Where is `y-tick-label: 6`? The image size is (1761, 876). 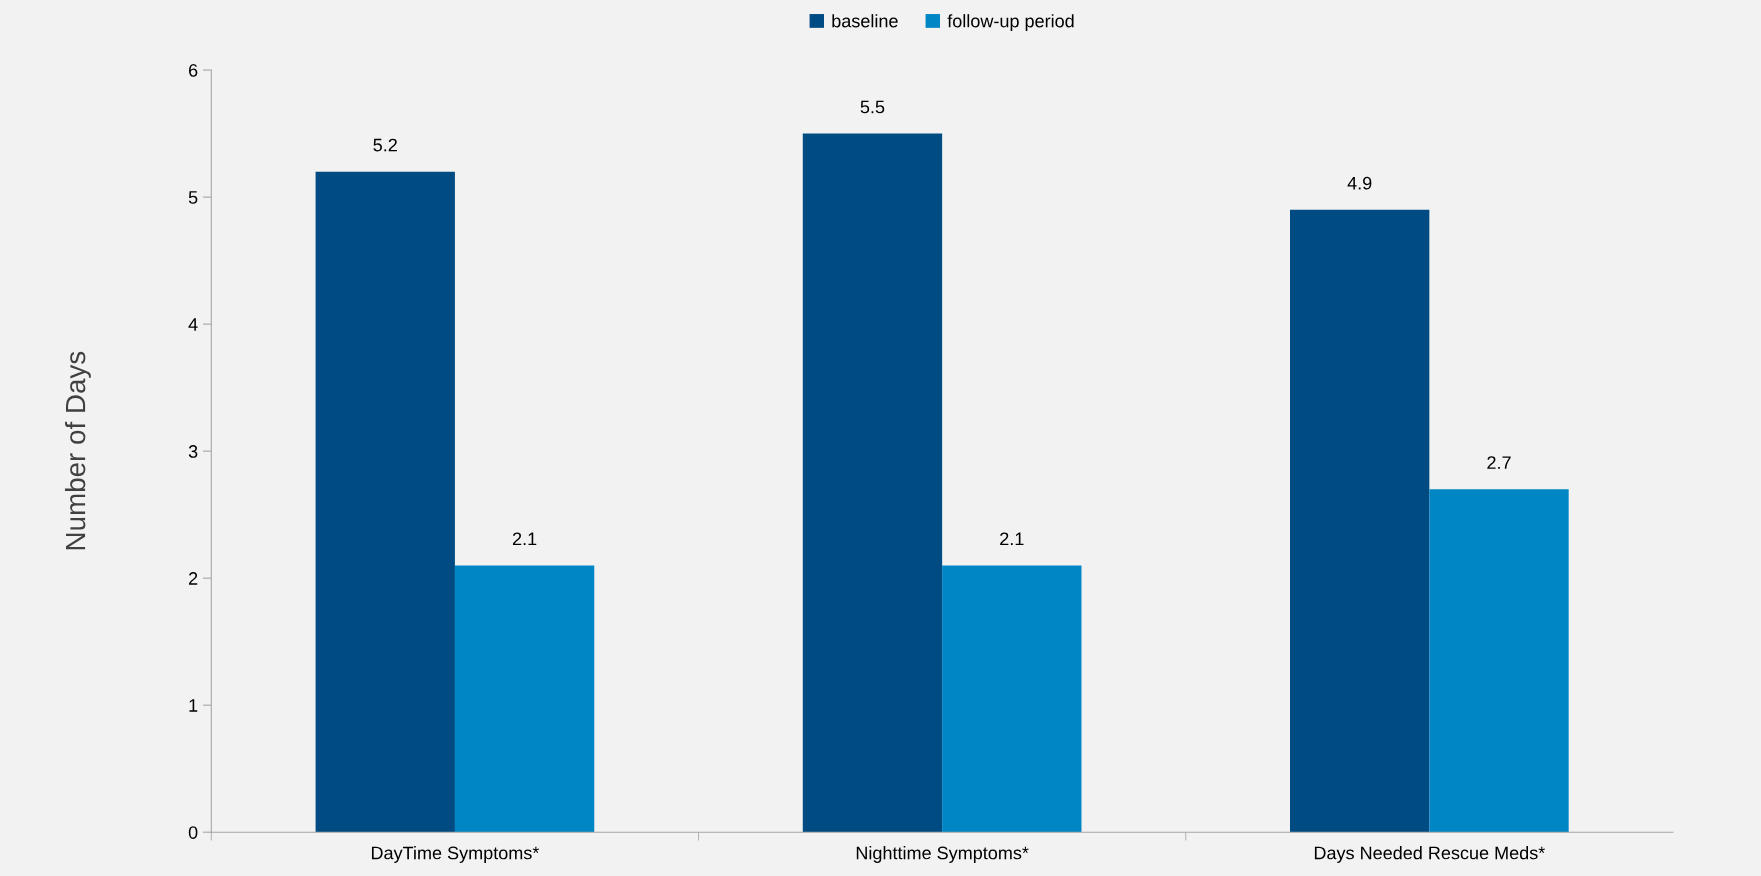
y-tick-label: 6 is located at coordinates (193, 70).